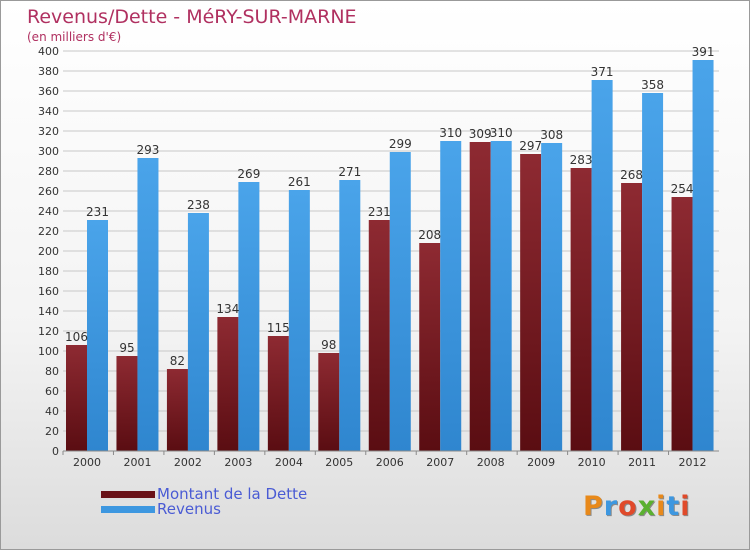 The height and width of the screenshot is (550, 750). I want to click on y-tick-label: 180, so click(48, 271).